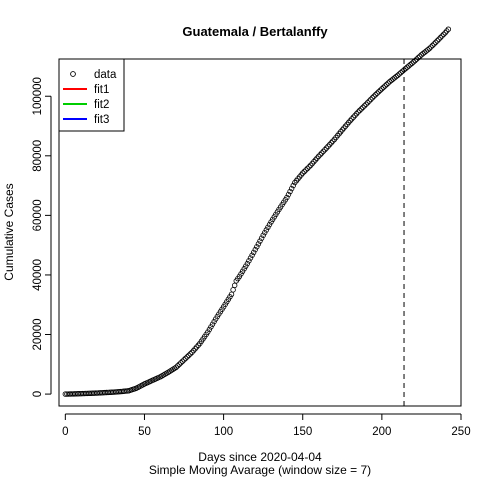 The height and width of the screenshot is (480, 480). What do you see at coordinates (38, 275) in the screenshot?
I see `y-tick-label: 40000` at bounding box center [38, 275].